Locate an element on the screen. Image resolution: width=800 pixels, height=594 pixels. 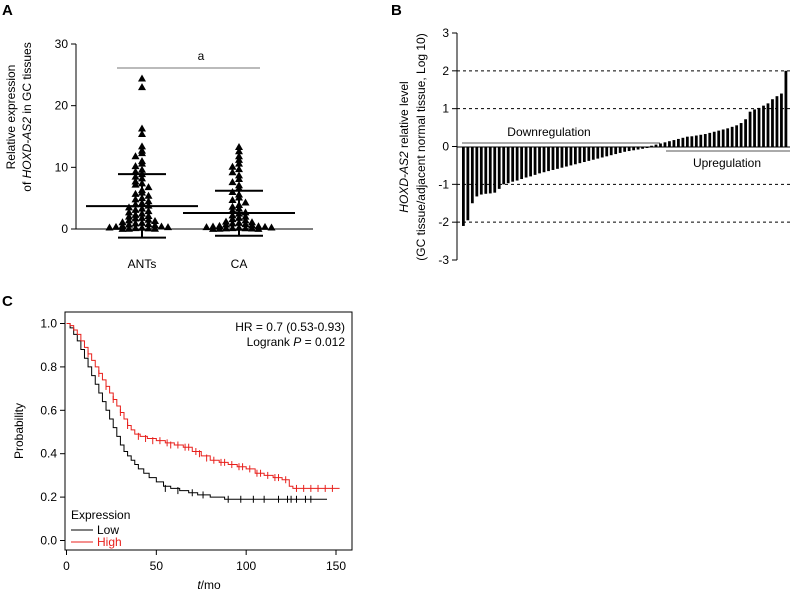
legend-title: Expression is located at coordinates (100, 515).